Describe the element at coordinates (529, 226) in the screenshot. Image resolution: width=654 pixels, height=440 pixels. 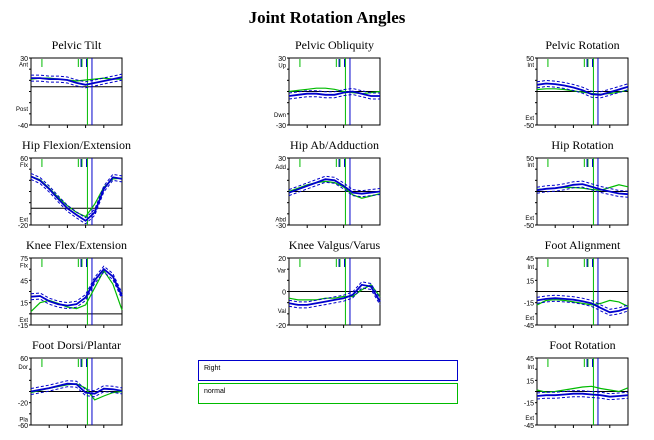
I see `y-tick-label: -50` at that location.